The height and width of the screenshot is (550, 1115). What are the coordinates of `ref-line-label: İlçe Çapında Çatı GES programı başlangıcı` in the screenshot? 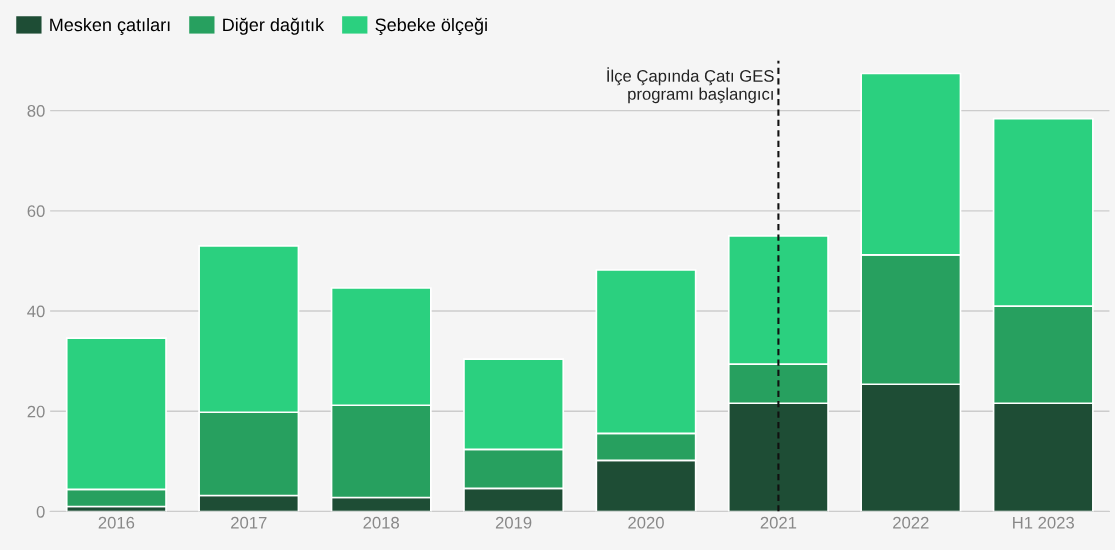 It's located at (690, 85).